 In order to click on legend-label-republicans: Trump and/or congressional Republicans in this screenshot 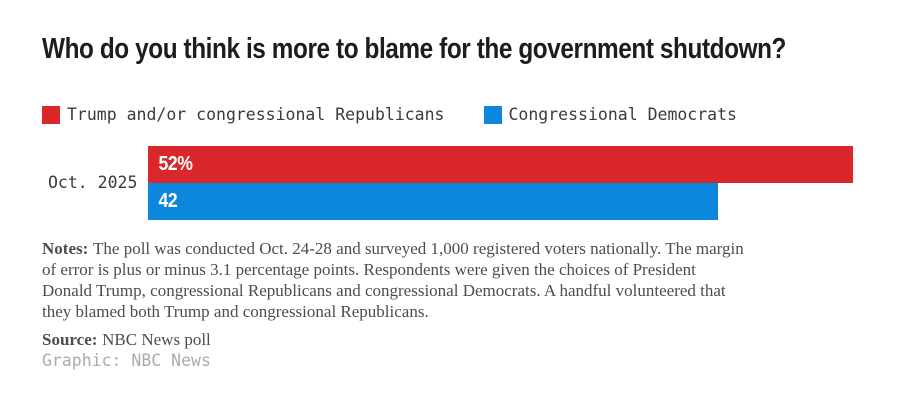, I will do `click(256, 114)`.